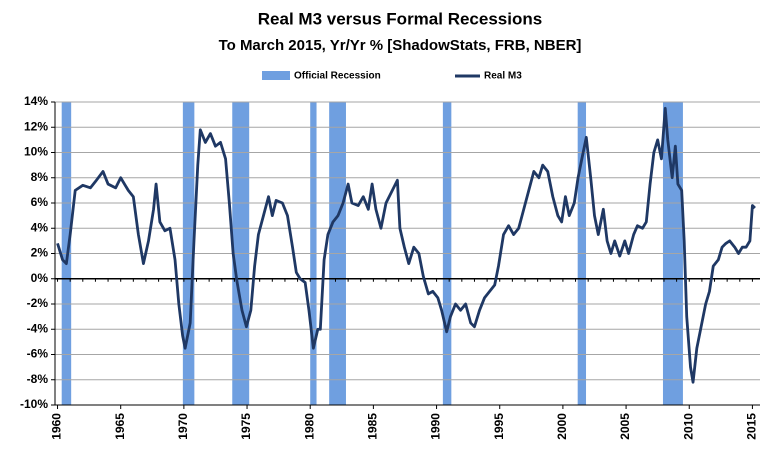 Image resolution: width=781 pixels, height=450 pixels. Describe the element at coordinates (499, 426) in the screenshot. I see `x-tick-label: 1995` at that location.